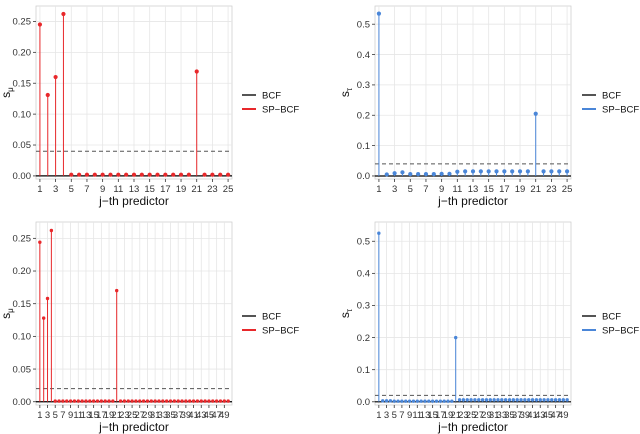 This screenshot has width=640, height=434. What do you see at coordinates (22, 271) in the screenshot?
I see `y-tick-label: 0.20` at bounding box center [22, 271].